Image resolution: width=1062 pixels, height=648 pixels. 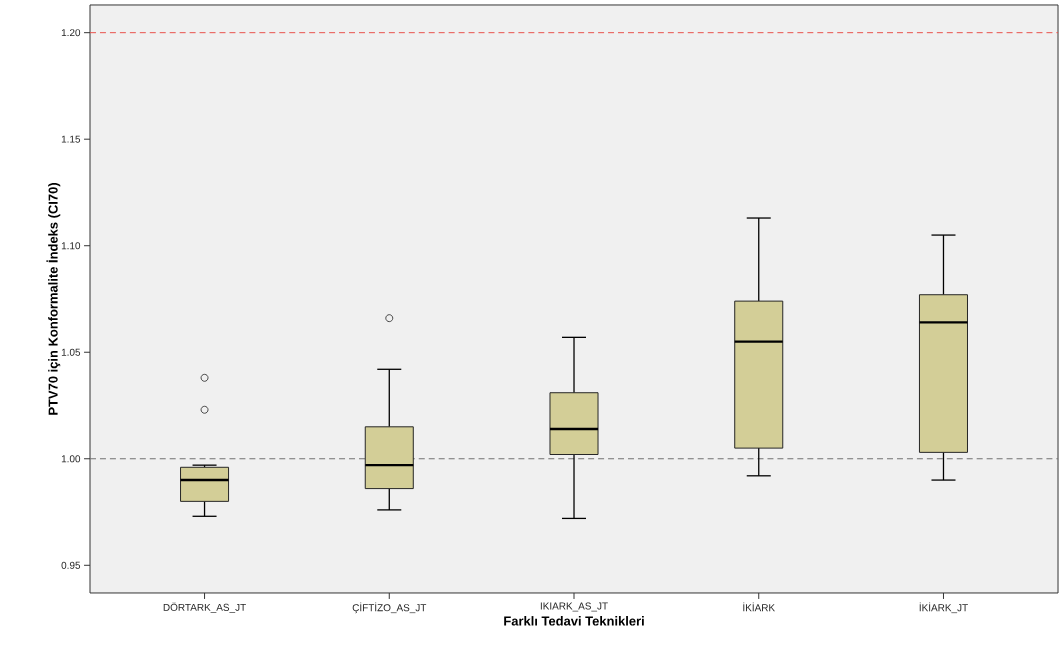 I want to click on x-tick-label: İKİARK_JT, so click(x=943, y=608).